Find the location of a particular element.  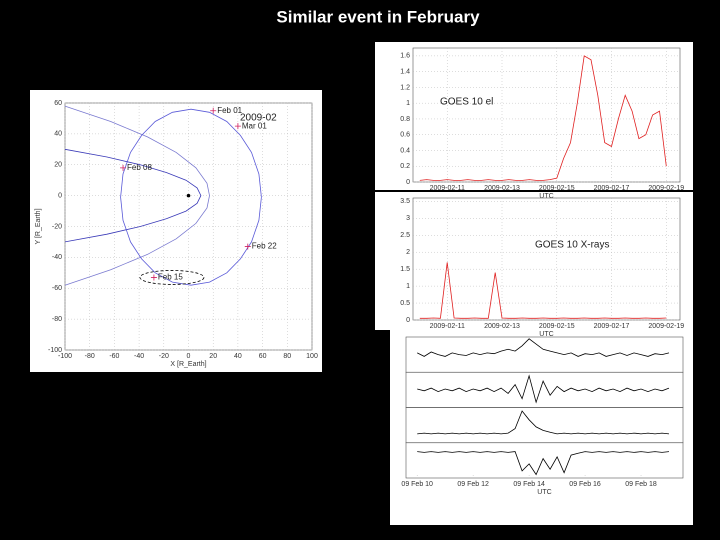

x-tick-label: 0 is located at coordinates (189, 356).